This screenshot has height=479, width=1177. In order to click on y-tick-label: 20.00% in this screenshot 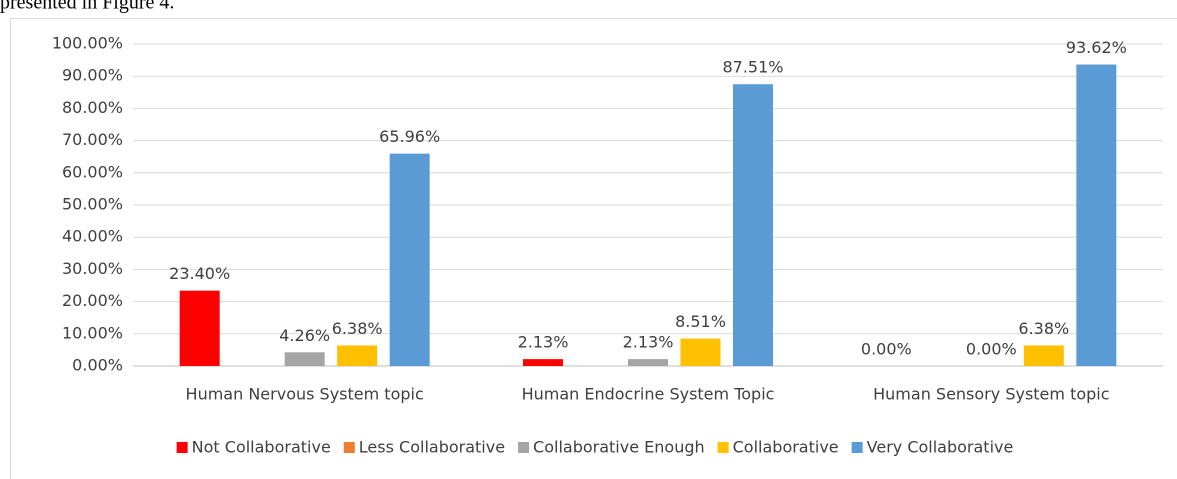, I will do `click(92, 300)`.